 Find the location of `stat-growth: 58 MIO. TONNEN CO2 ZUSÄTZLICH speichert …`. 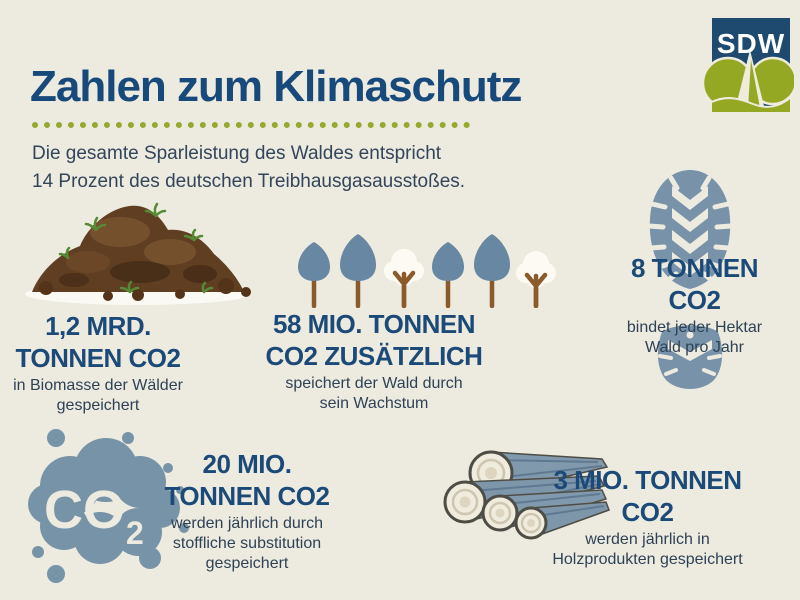

stat-growth: 58 MIO. TONNEN CO2 ZUSÄTZLICH speichert … is located at coordinates (374, 361).